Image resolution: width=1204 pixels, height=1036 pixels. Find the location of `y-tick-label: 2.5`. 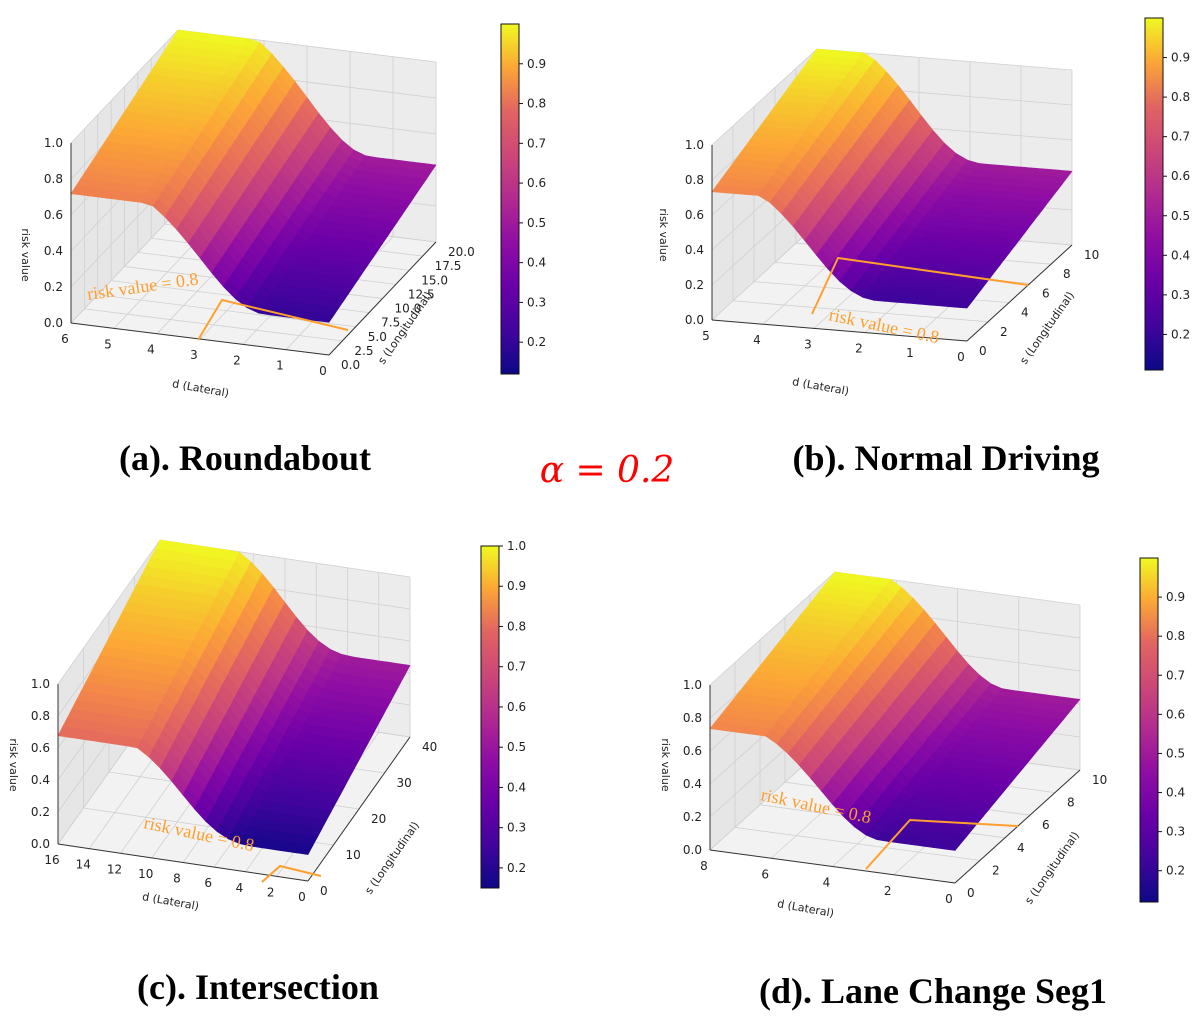

y-tick-label: 2.5 is located at coordinates (363, 351).